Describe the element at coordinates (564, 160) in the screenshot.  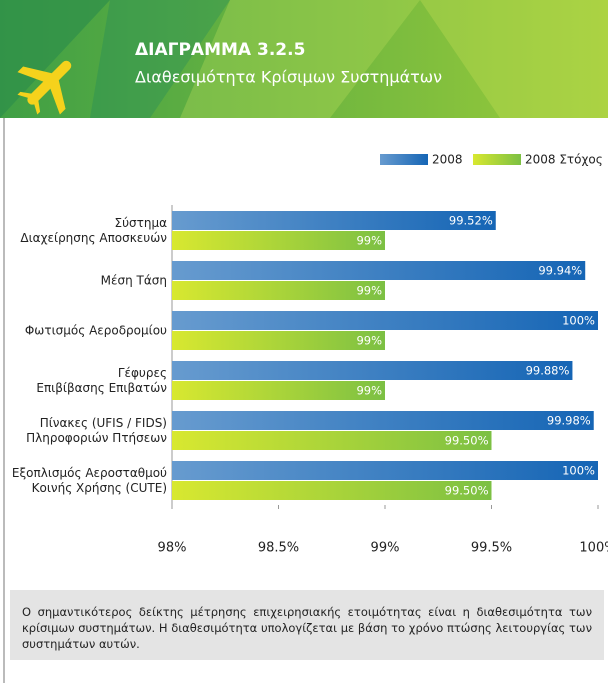
I see `legend-label: 2008 Στόχος` at that location.